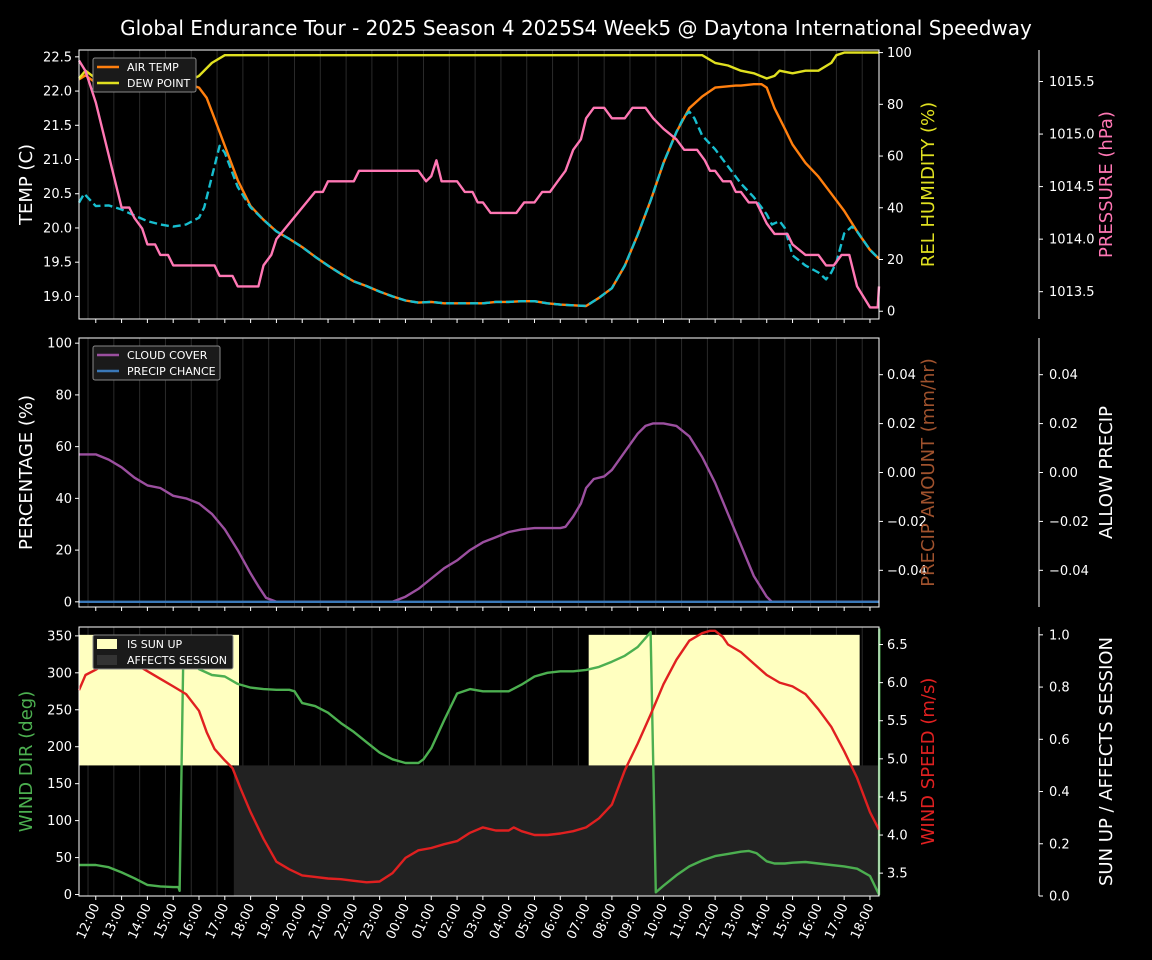 Image resolution: width=1152 pixels, height=960 pixels. I want to click on left-tick-label: 21.5, so click(57, 126).